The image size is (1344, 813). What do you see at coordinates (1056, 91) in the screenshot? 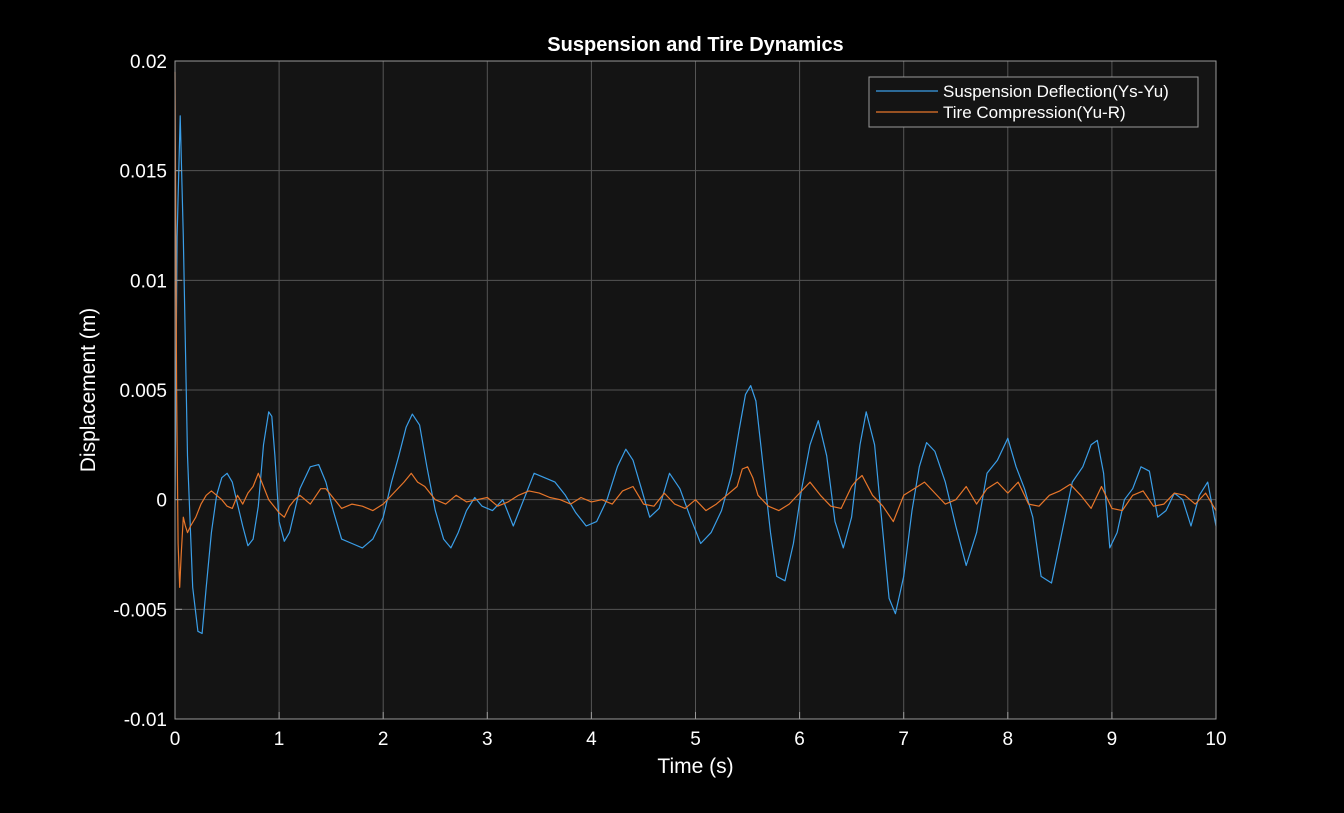
I see `legend-label-suspension: Suspension Deflection(Ys-Yu)` at bounding box center [1056, 91].